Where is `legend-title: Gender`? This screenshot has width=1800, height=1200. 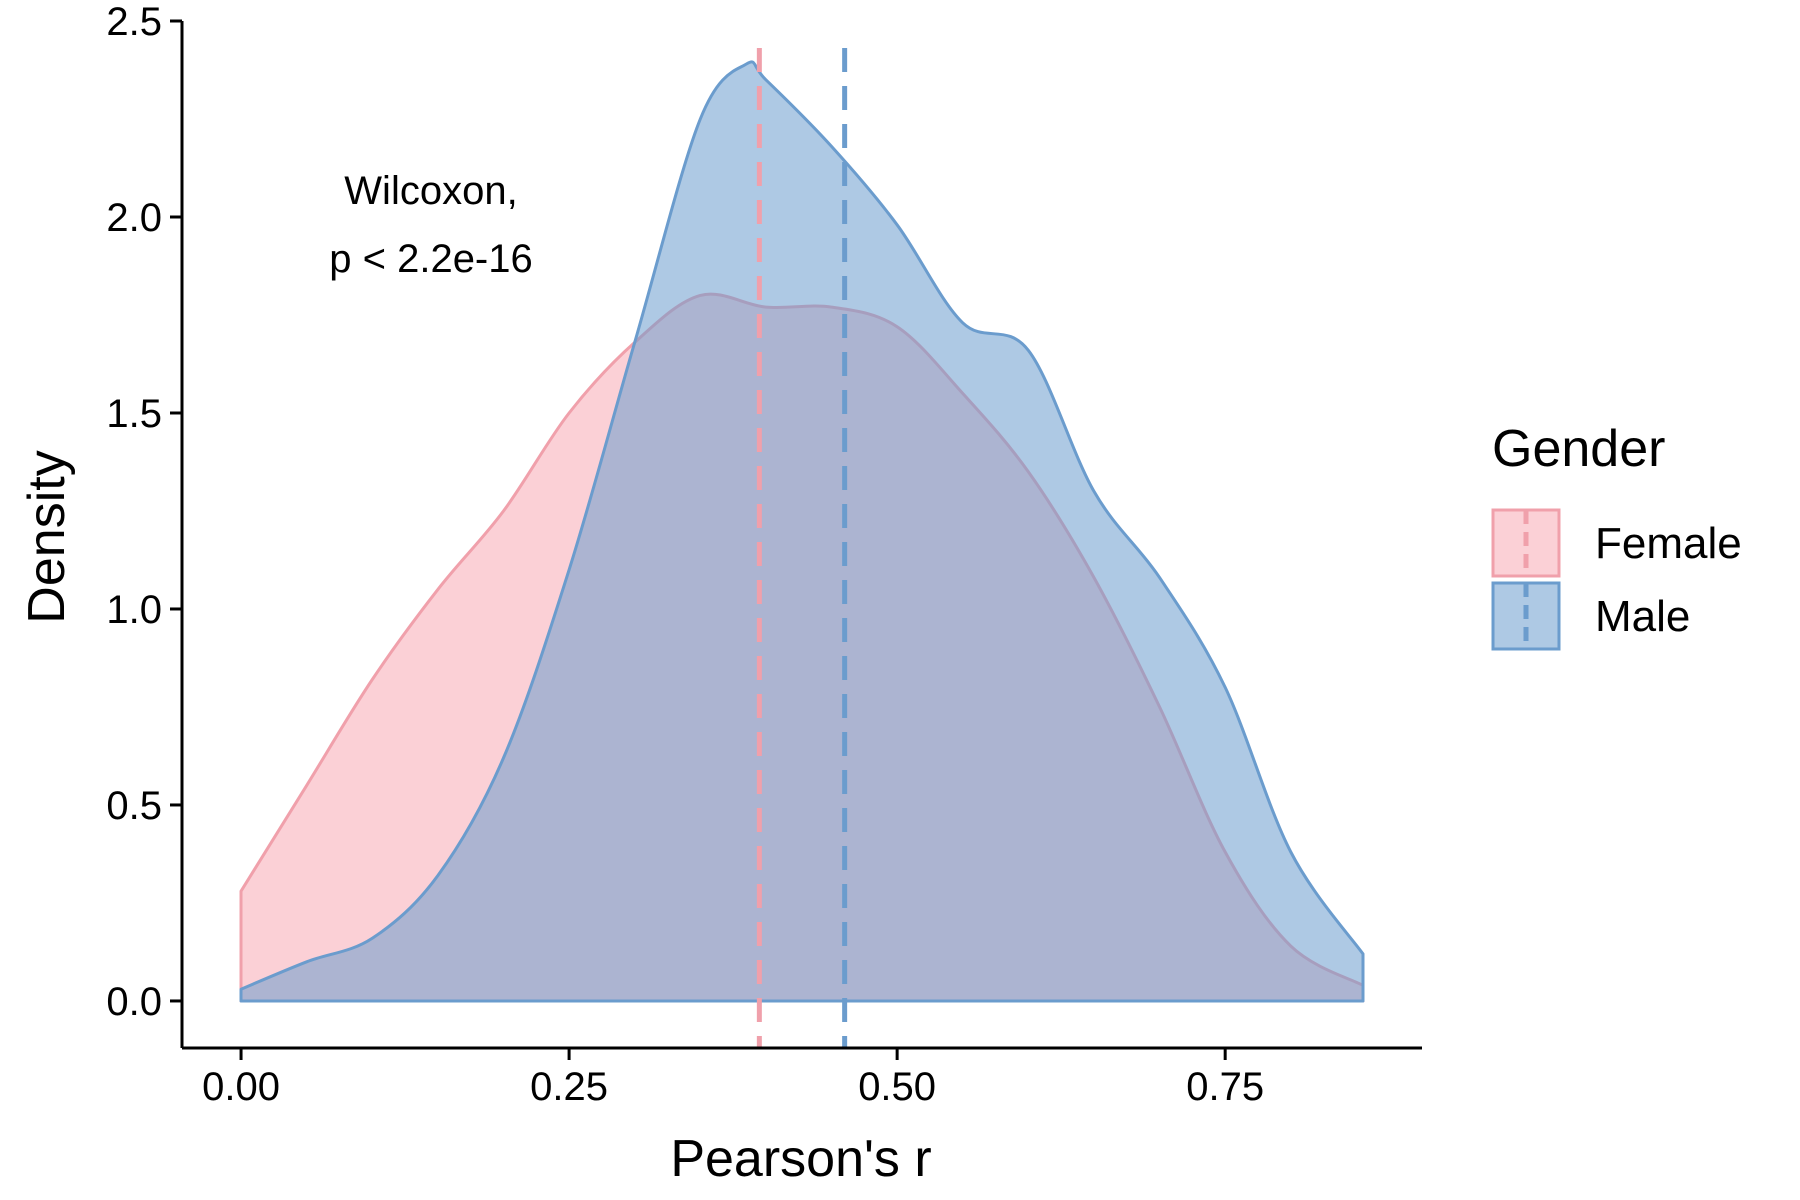 legend-title: Gender is located at coordinates (1578, 449).